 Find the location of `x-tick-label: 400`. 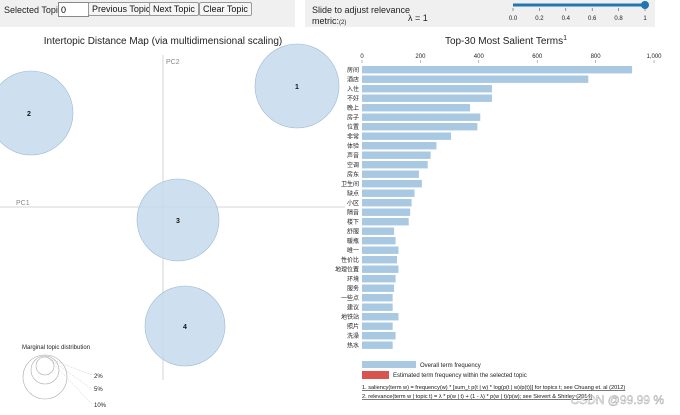

x-tick-label: 400 is located at coordinates (479, 57).